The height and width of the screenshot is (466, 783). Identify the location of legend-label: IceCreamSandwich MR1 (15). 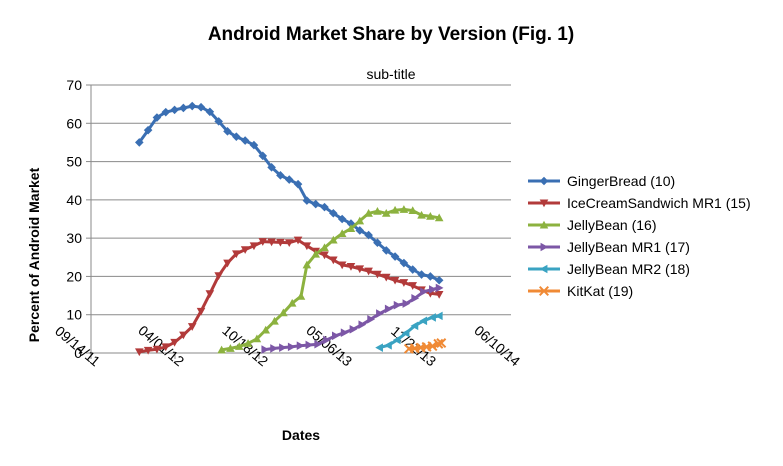
(659, 203).